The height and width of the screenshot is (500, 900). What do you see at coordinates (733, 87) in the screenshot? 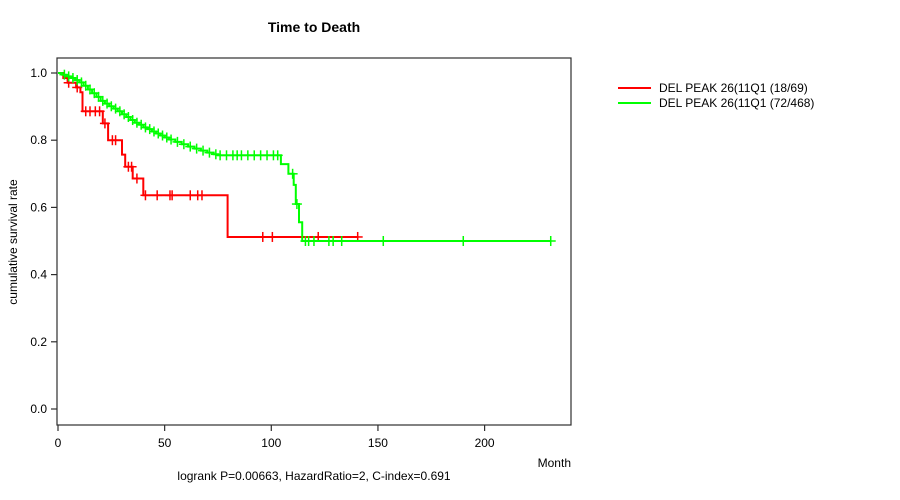
I see `legend-label: DEL PEAK 26(11Q1 (18/69)` at bounding box center [733, 87].